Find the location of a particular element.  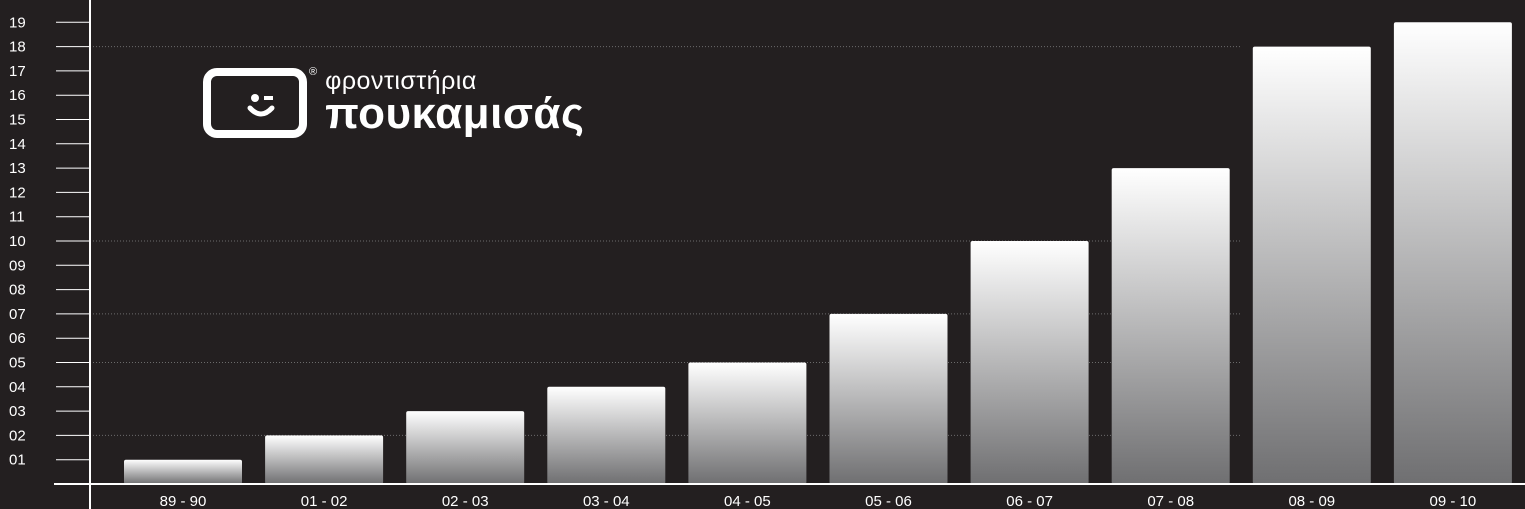

registered-mark: ® is located at coordinates (313, 72).